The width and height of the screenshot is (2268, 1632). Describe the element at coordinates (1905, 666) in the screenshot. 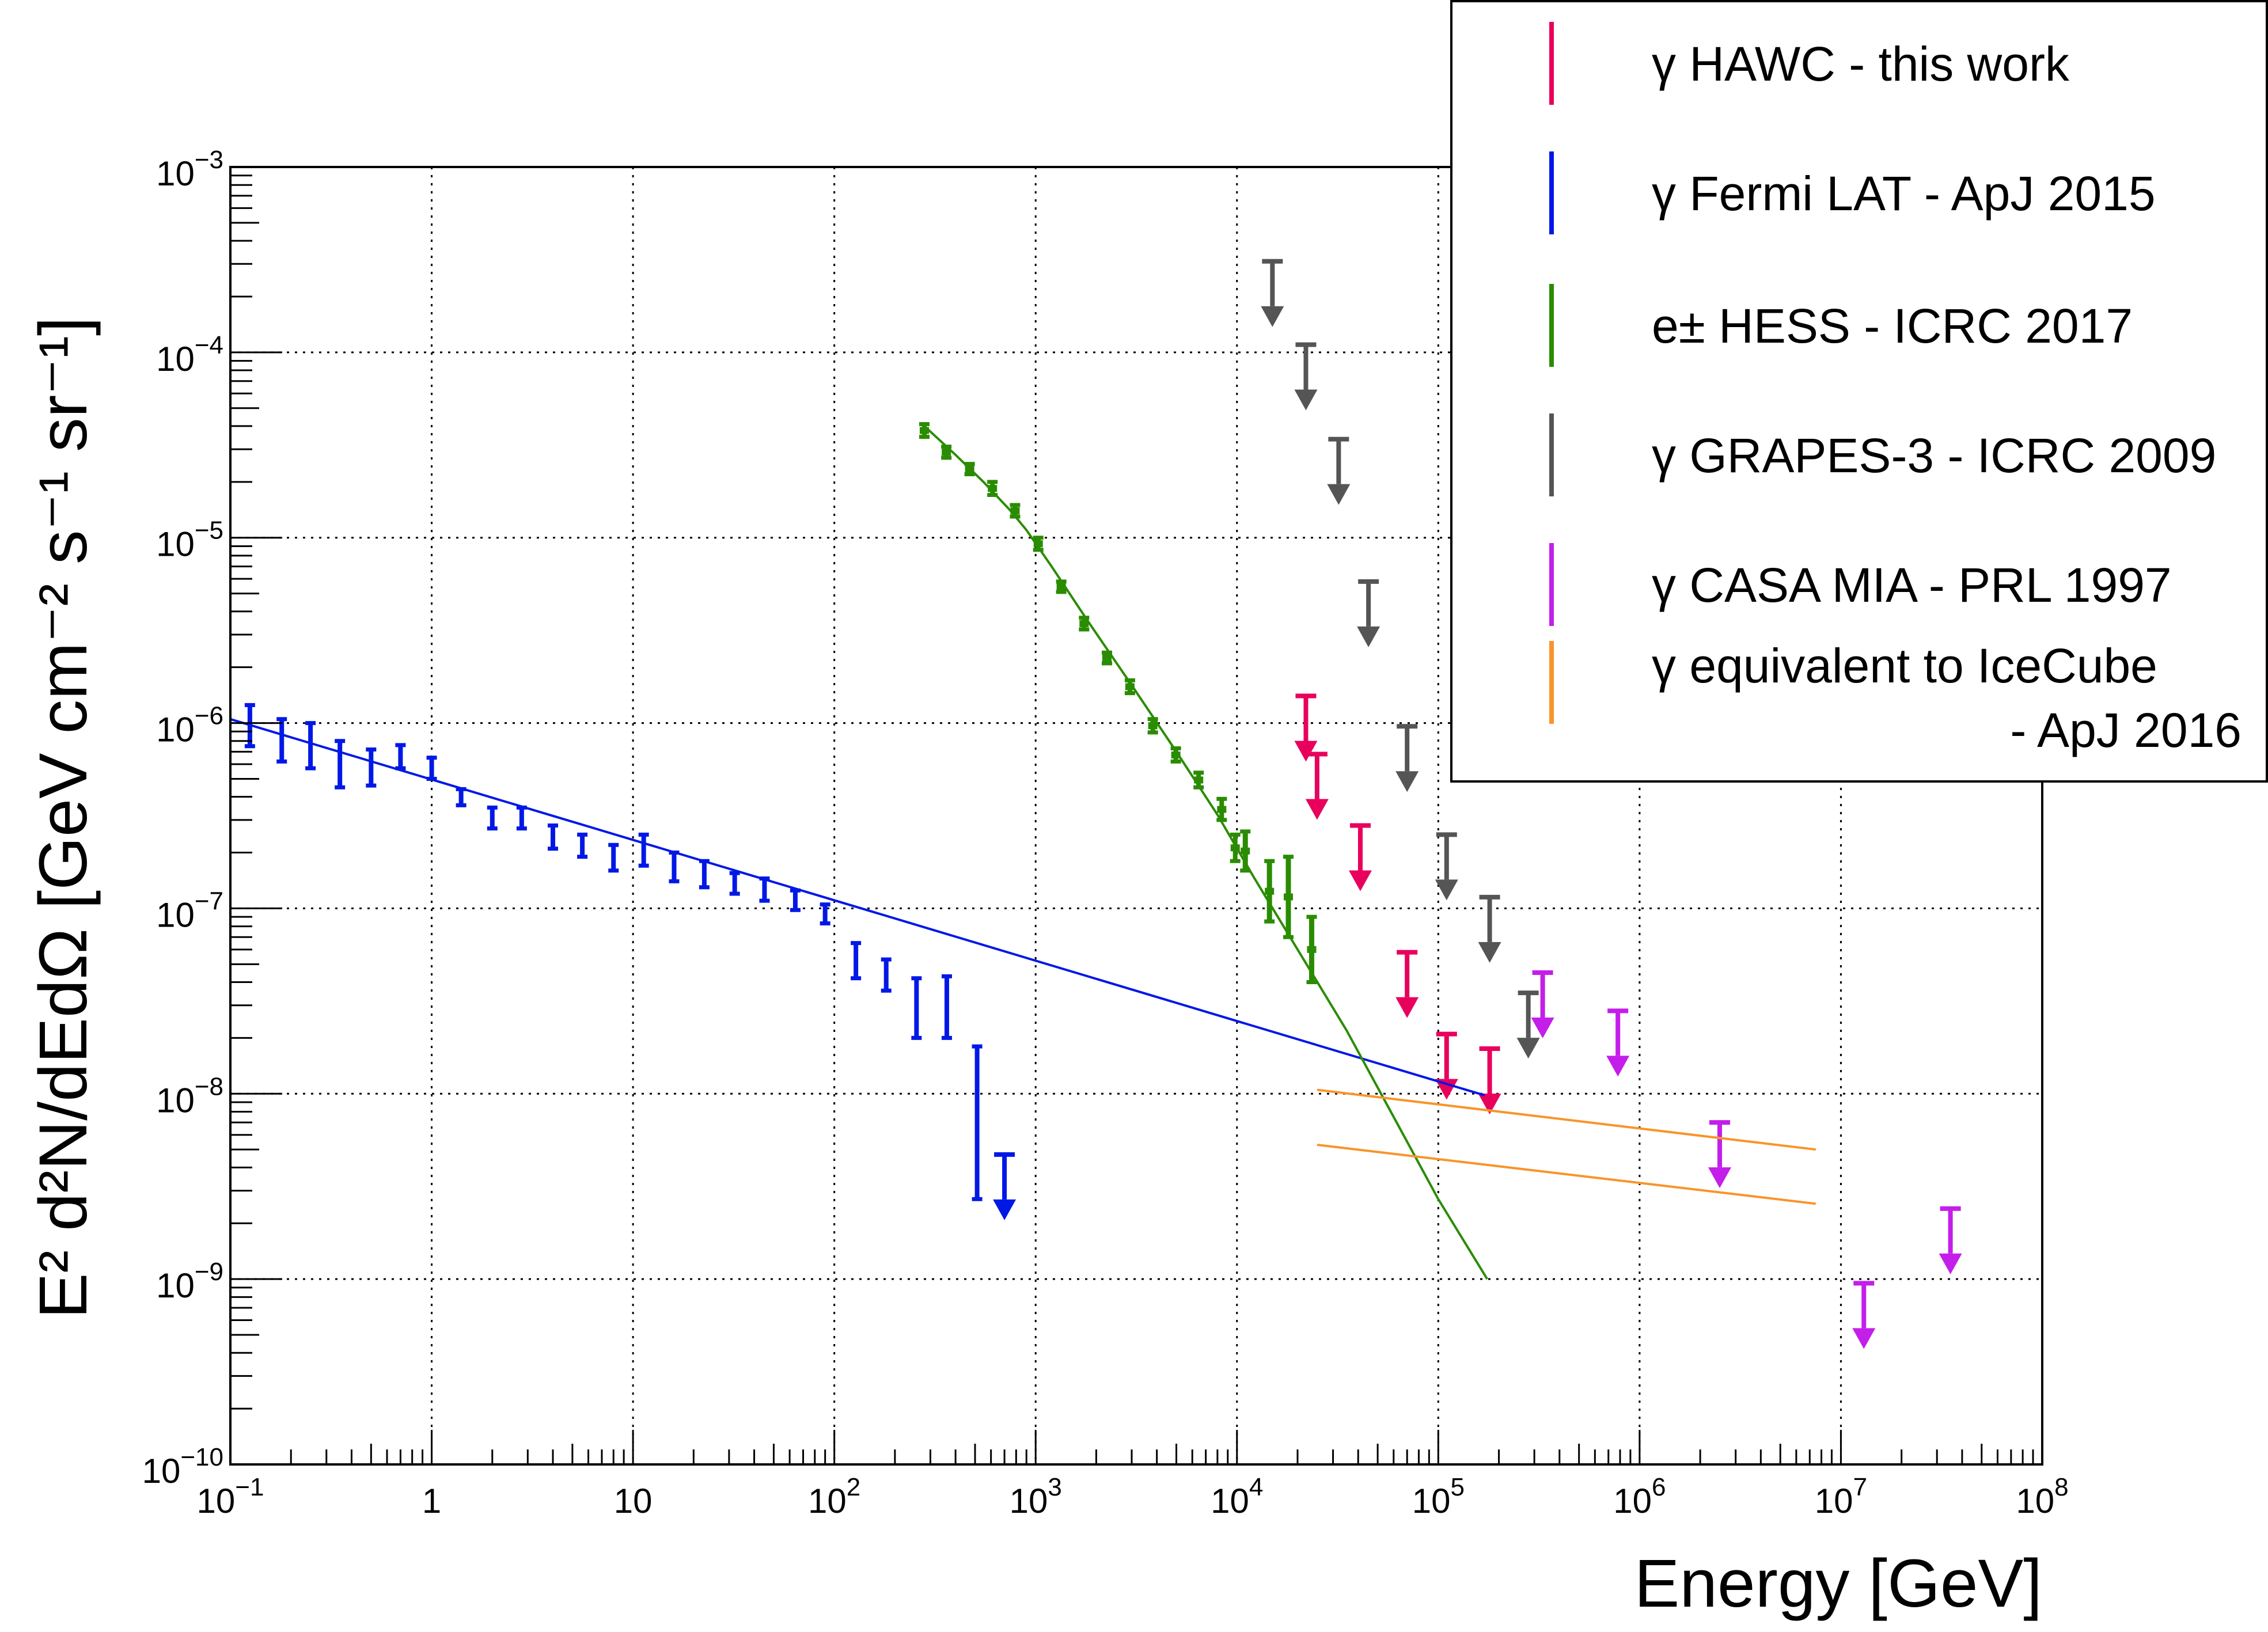

I see `legend-label: γ equivalent to IceCube` at that location.